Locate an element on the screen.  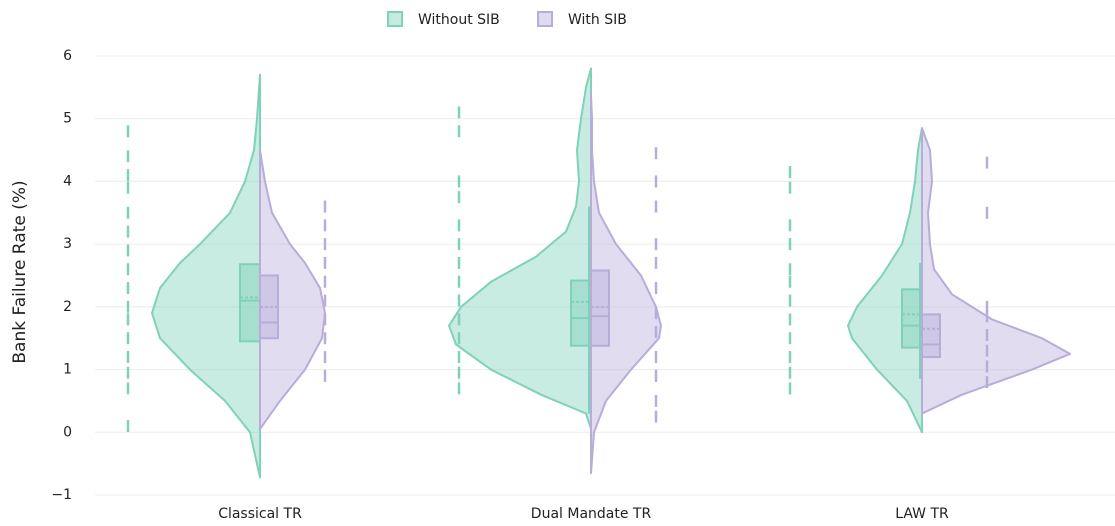
y-tick-label: 3 is located at coordinates (67, 244).